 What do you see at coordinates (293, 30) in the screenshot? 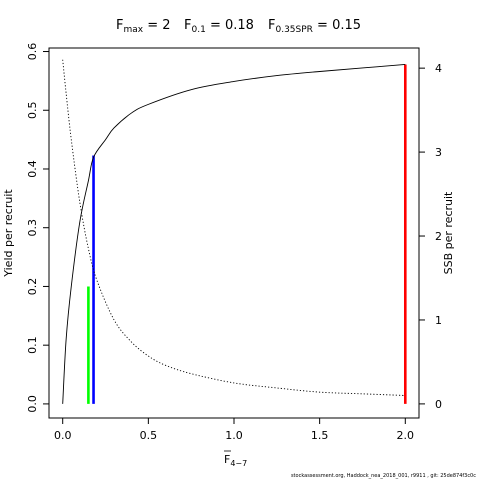
I see `fspr-subscript: 0.35SPR` at bounding box center [293, 30].